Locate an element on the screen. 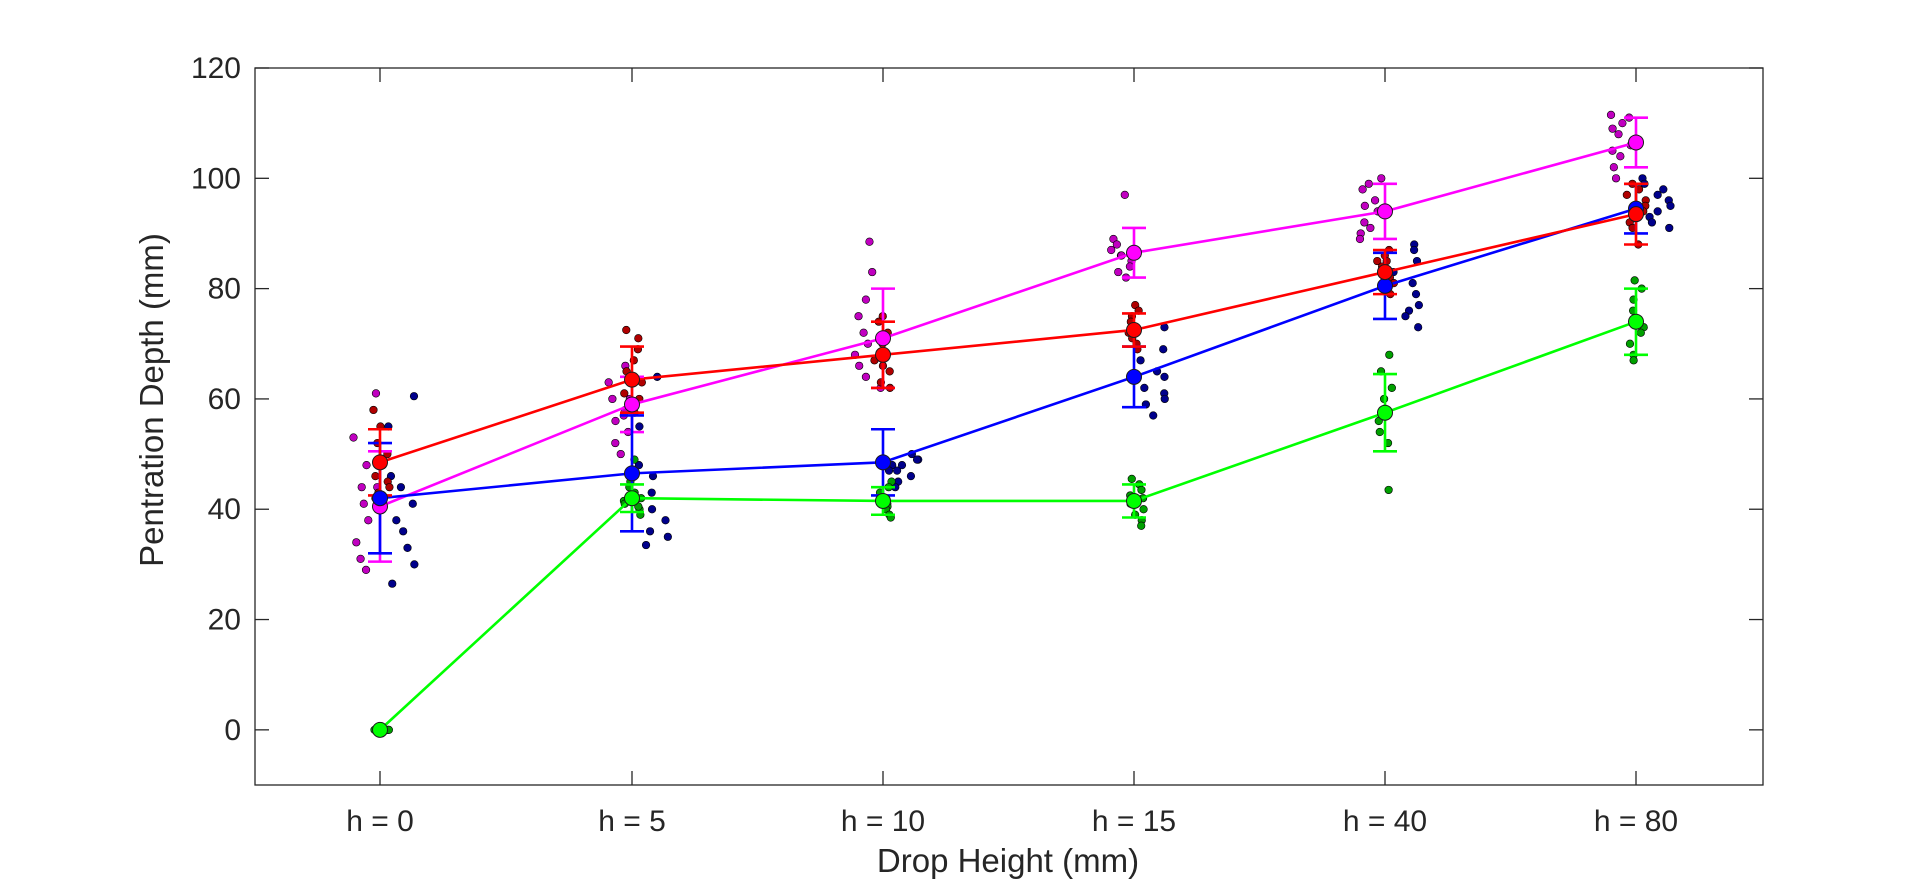  x-tick-label: h = 0 is located at coordinates (380, 821).